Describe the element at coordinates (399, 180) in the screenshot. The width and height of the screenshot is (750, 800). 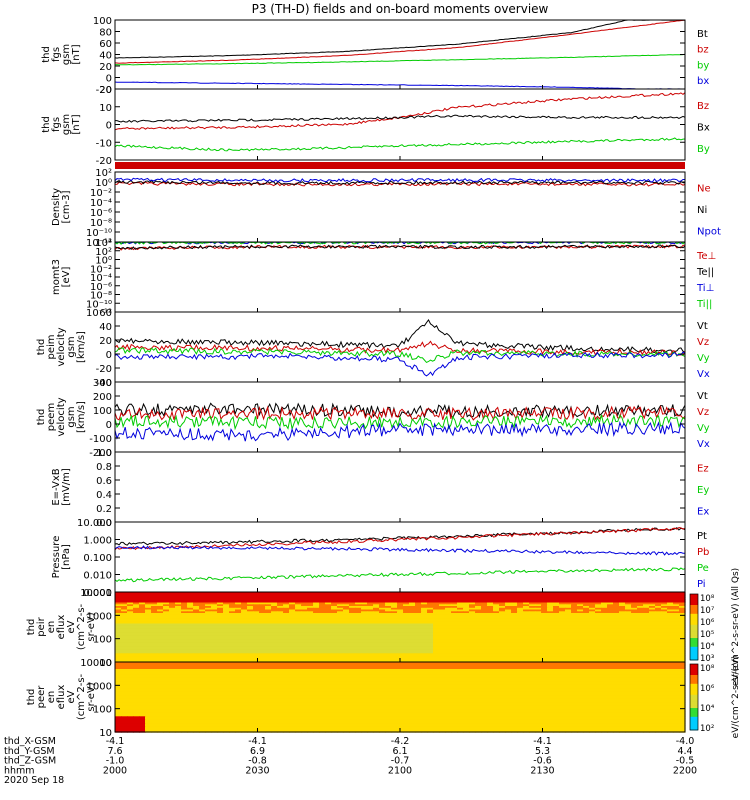
I see `series-npot` at that location.